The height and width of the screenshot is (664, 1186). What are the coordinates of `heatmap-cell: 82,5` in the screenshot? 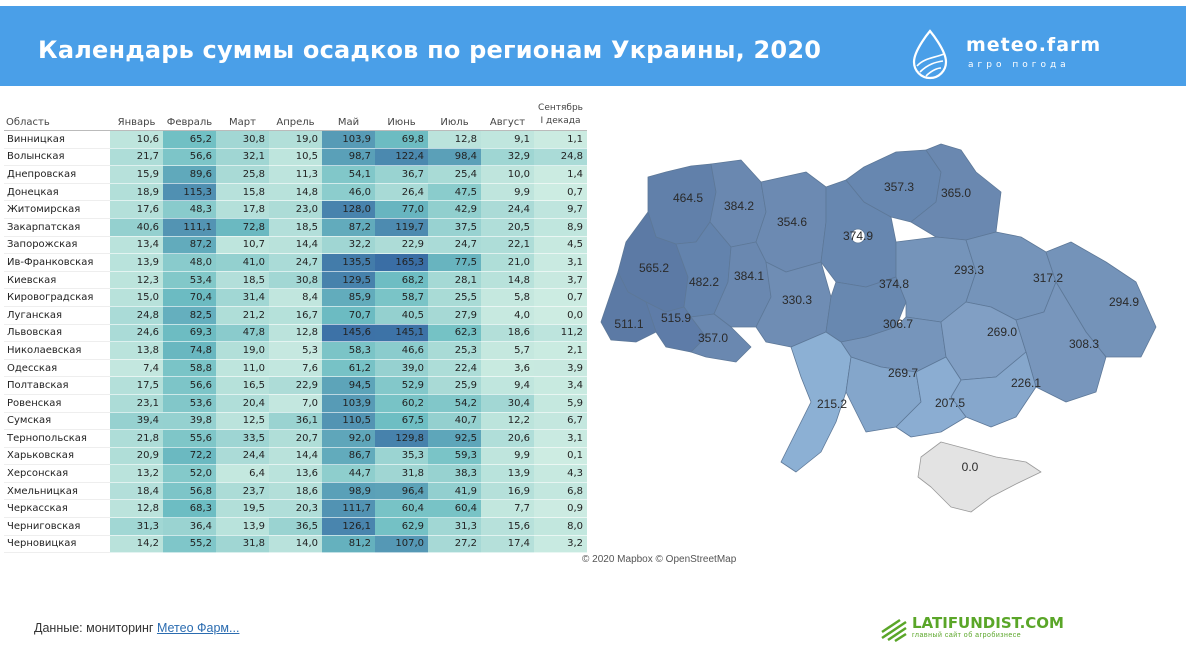 It's located at (189, 315).